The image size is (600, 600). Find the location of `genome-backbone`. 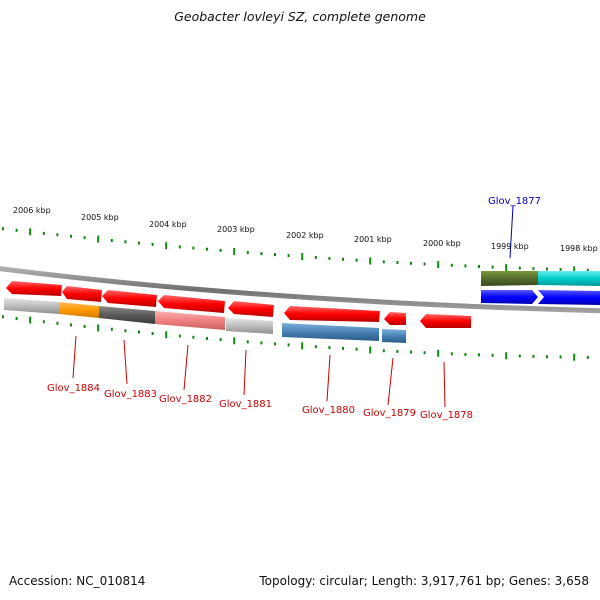

genome-backbone is located at coordinates (300, 290).